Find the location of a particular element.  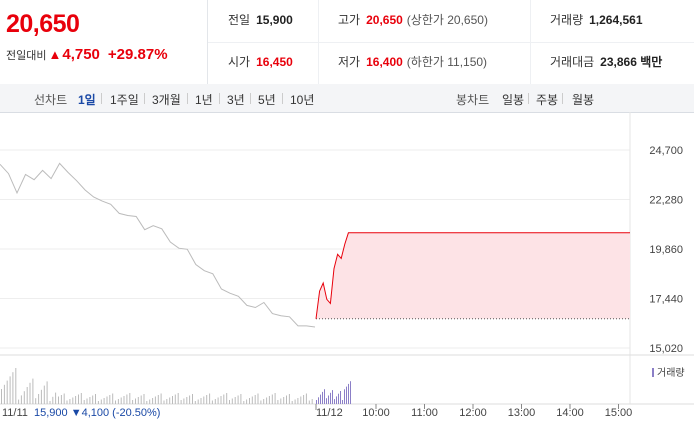

prev-close-cell: 전일 15,900 is located at coordinates (260, 19).